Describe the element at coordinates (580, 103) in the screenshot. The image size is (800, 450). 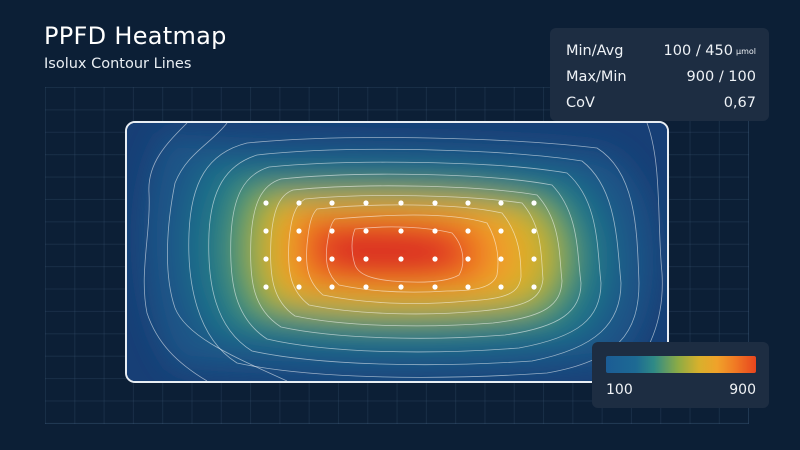
I see `stat-label: CoV` at that location.